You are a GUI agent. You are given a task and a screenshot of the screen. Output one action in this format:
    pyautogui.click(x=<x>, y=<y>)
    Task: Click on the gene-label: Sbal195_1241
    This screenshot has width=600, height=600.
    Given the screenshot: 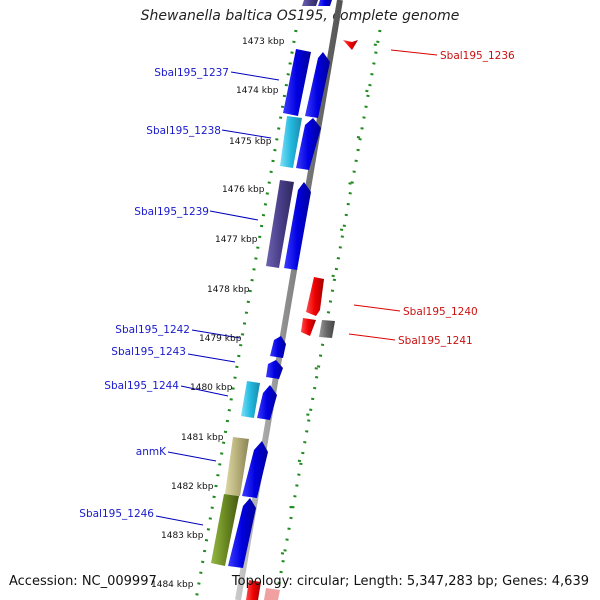 What is the action you would take?
    pyautogui.click(x=435, y=341)
    